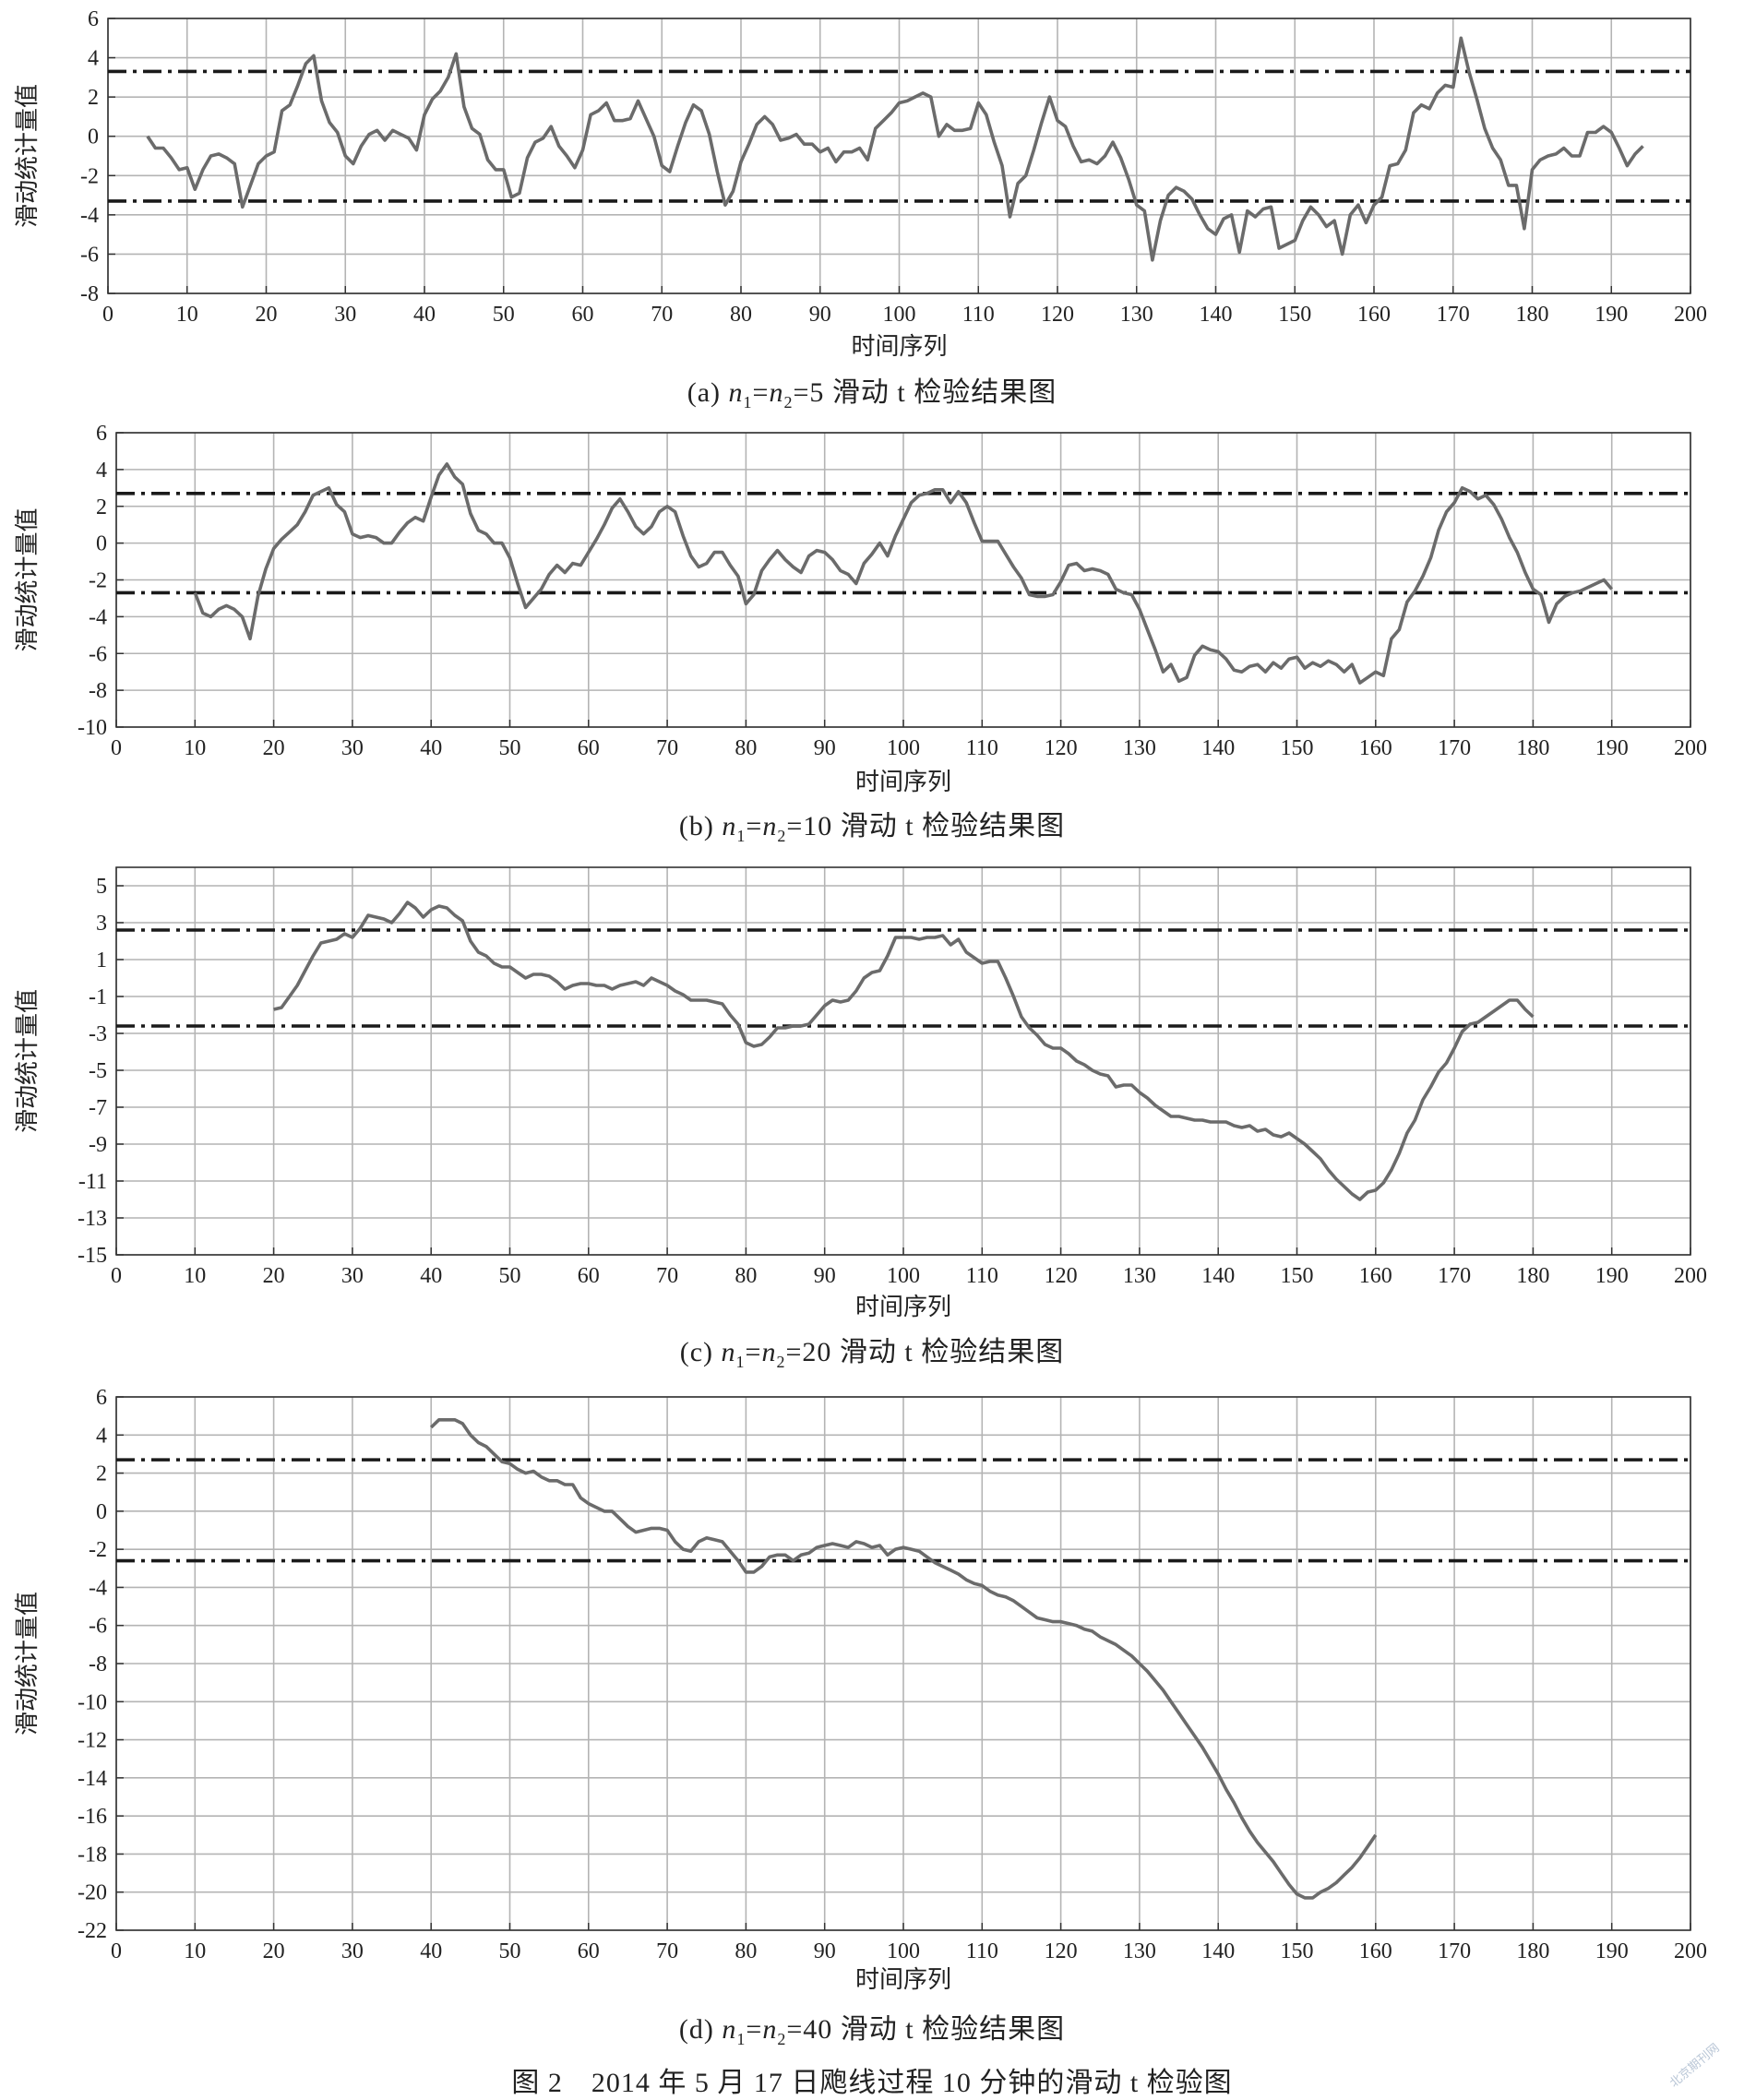 The height and width of the screenshot is (2100, 1744). I want to click on window-size: 20, so click(817, 1352).